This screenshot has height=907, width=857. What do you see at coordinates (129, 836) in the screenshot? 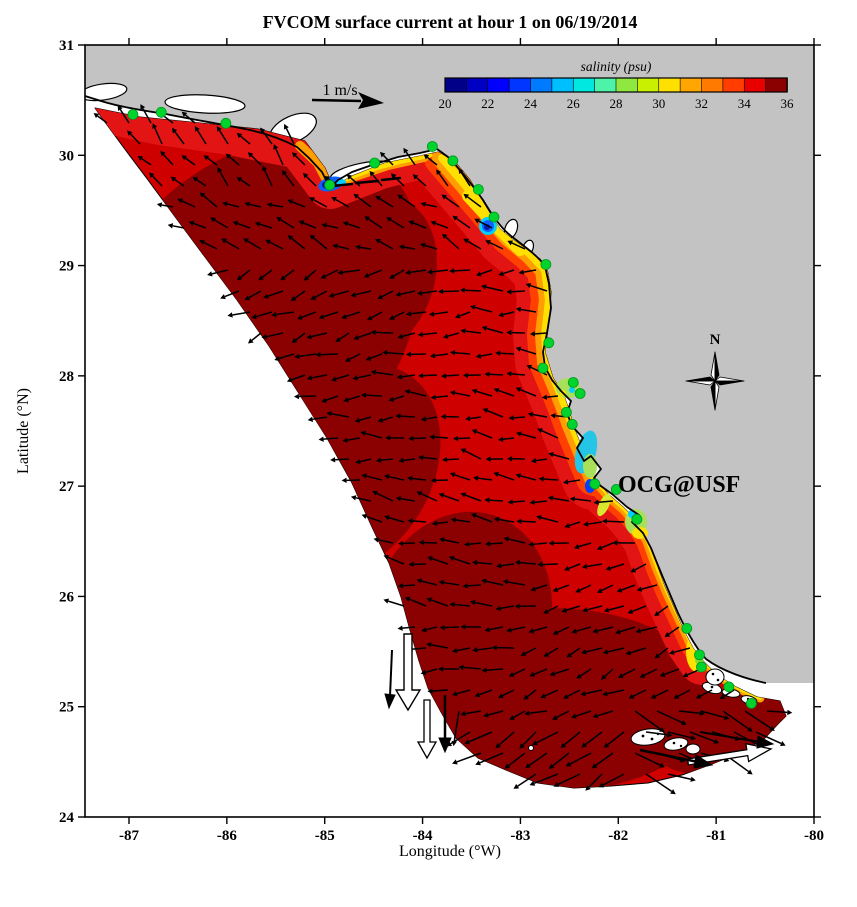
I see `x-tick-label: -87` at bounding box center [129, 836].